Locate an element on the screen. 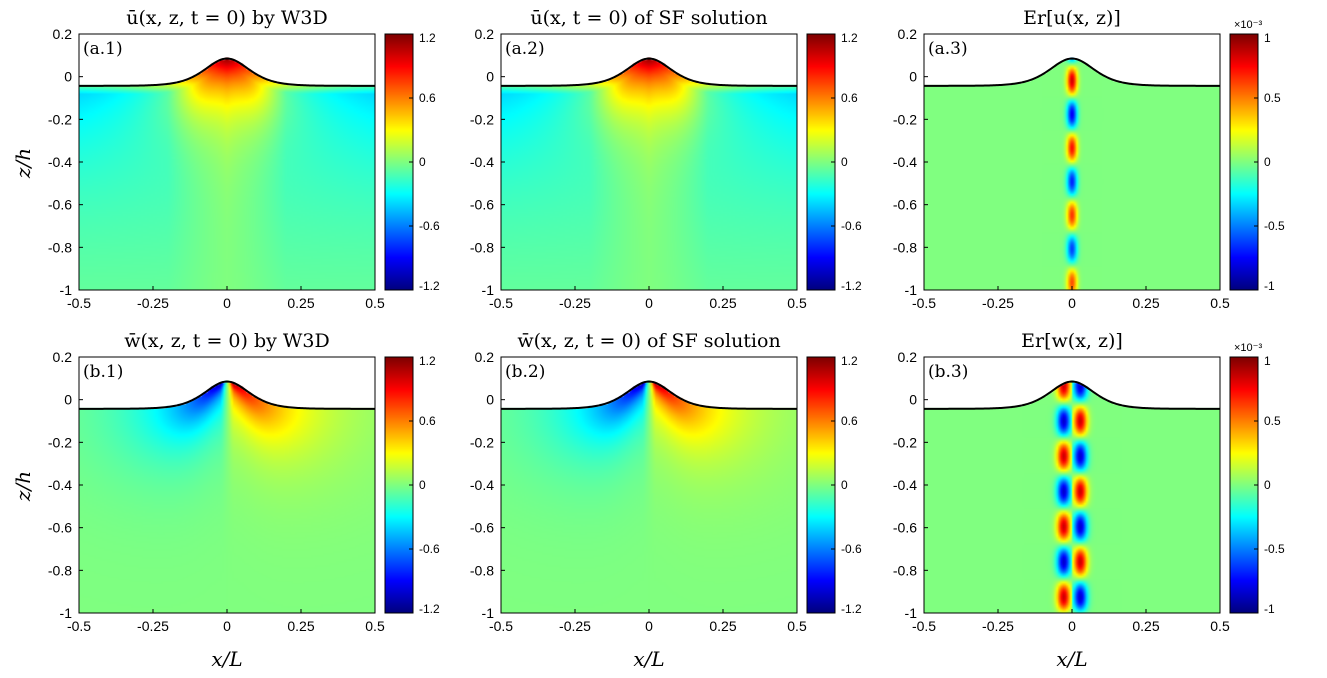 The height and width of the screenshot is (678, 1327). panel-annotation-a2: (a.2) is located at coordinates (525, 49).